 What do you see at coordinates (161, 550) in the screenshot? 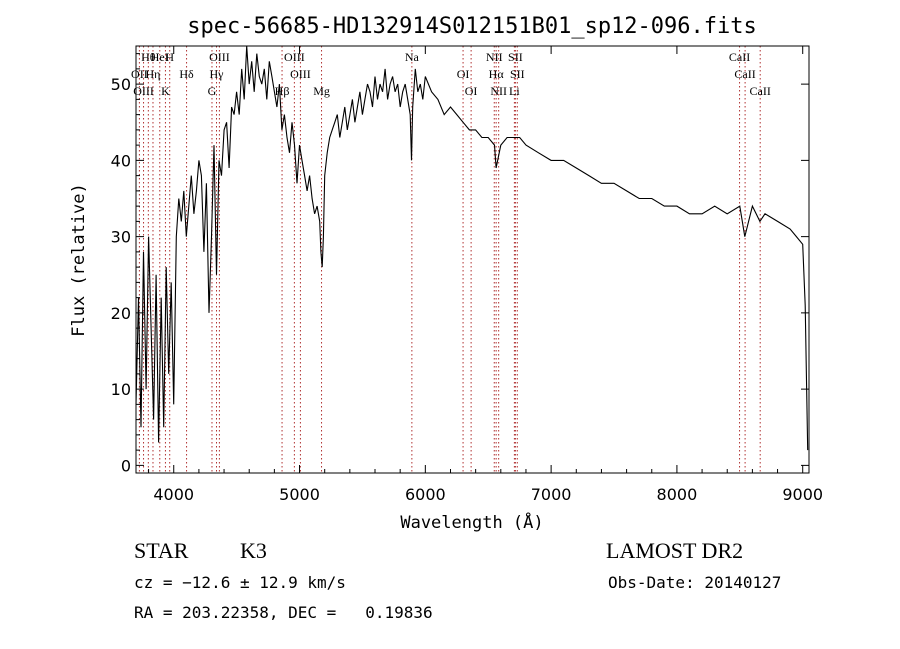
I see `object-class: STAR` at bounding box center [161, 550].